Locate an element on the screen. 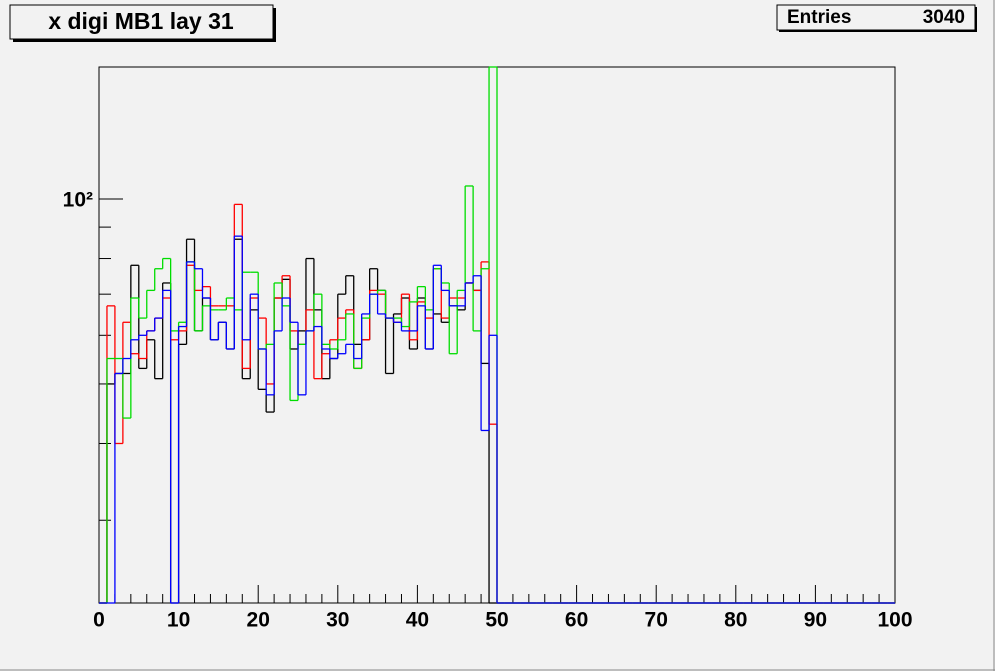 The image size is (995, 671). x-tick-label: 10 is located at coordinates (178, 620).